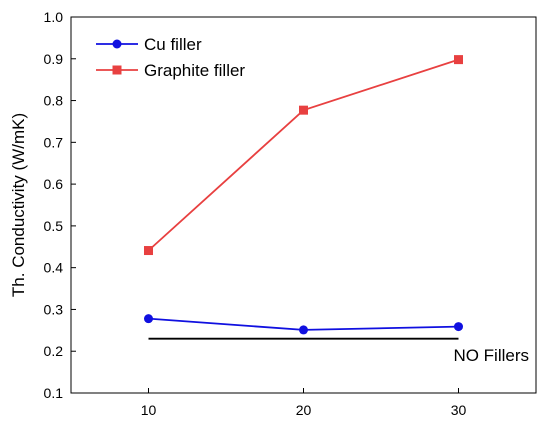  I want to click on y-tick-label: 0.3, so click(54, 309).